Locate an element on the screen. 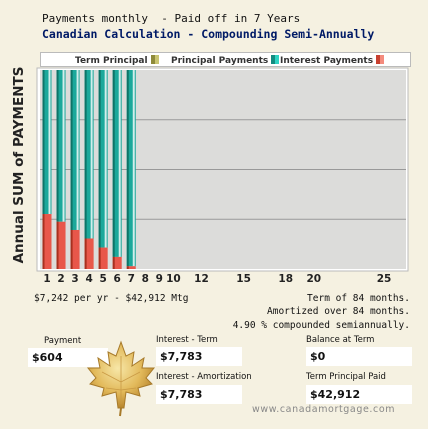 The image size is (428, 429). legend-principal-payments: Principal Payments is located at coordinates (225, 60).